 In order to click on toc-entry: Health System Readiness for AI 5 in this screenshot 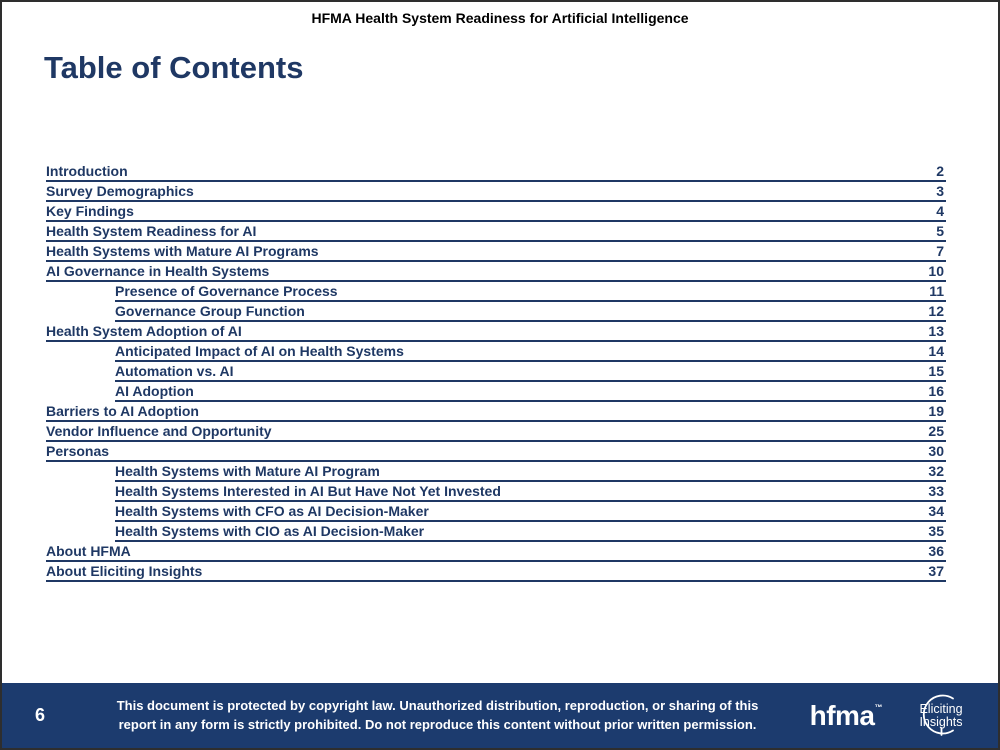, I will do `click(496, 232)`.